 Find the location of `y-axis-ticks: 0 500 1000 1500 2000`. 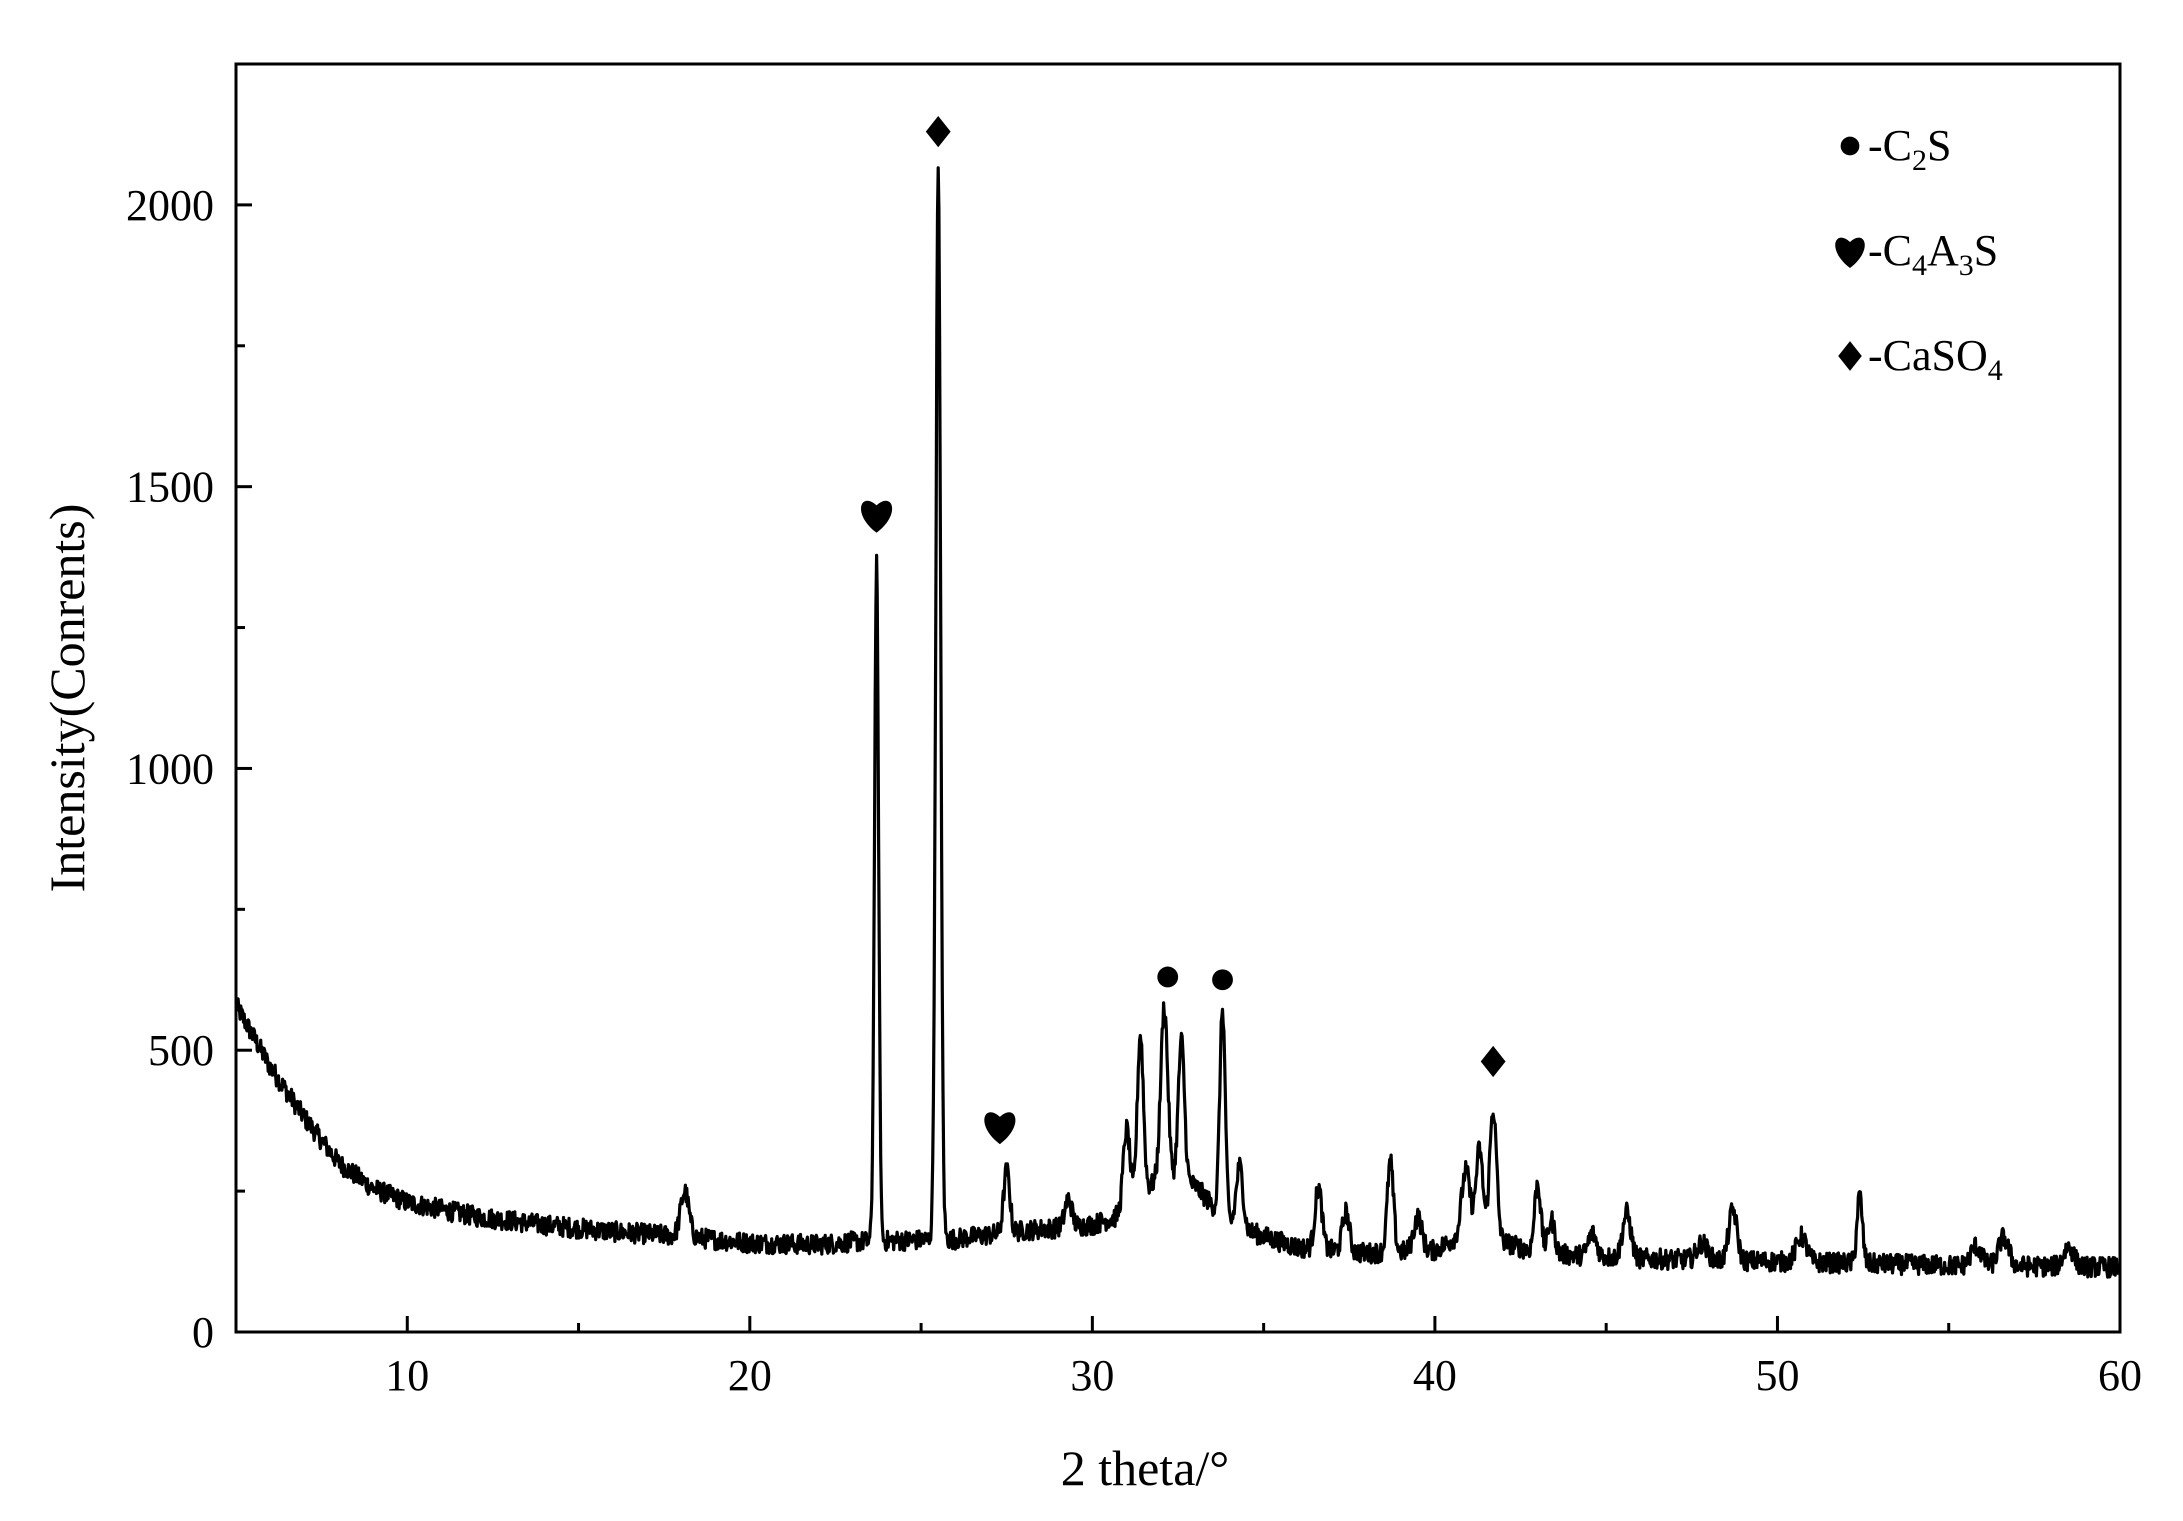

y-axis-ticks: 0 500 1000 1500 2000 is located at coordinates (189, 769).